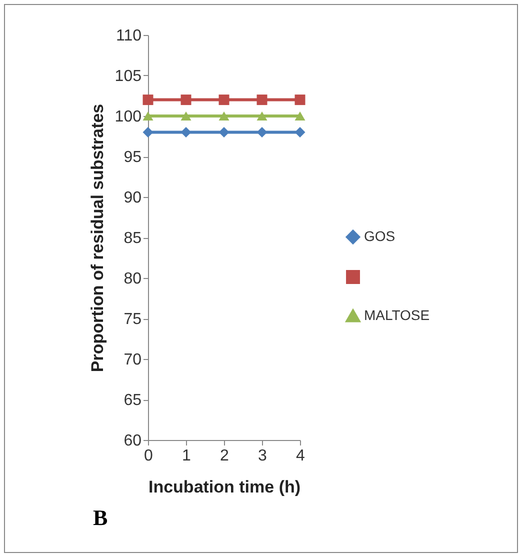 This screenshot has width=525, height=559. Describe the element at coordinates (224, 487) in the screenshot. I see `x-axis-title: Incubation time (h)` at that location.